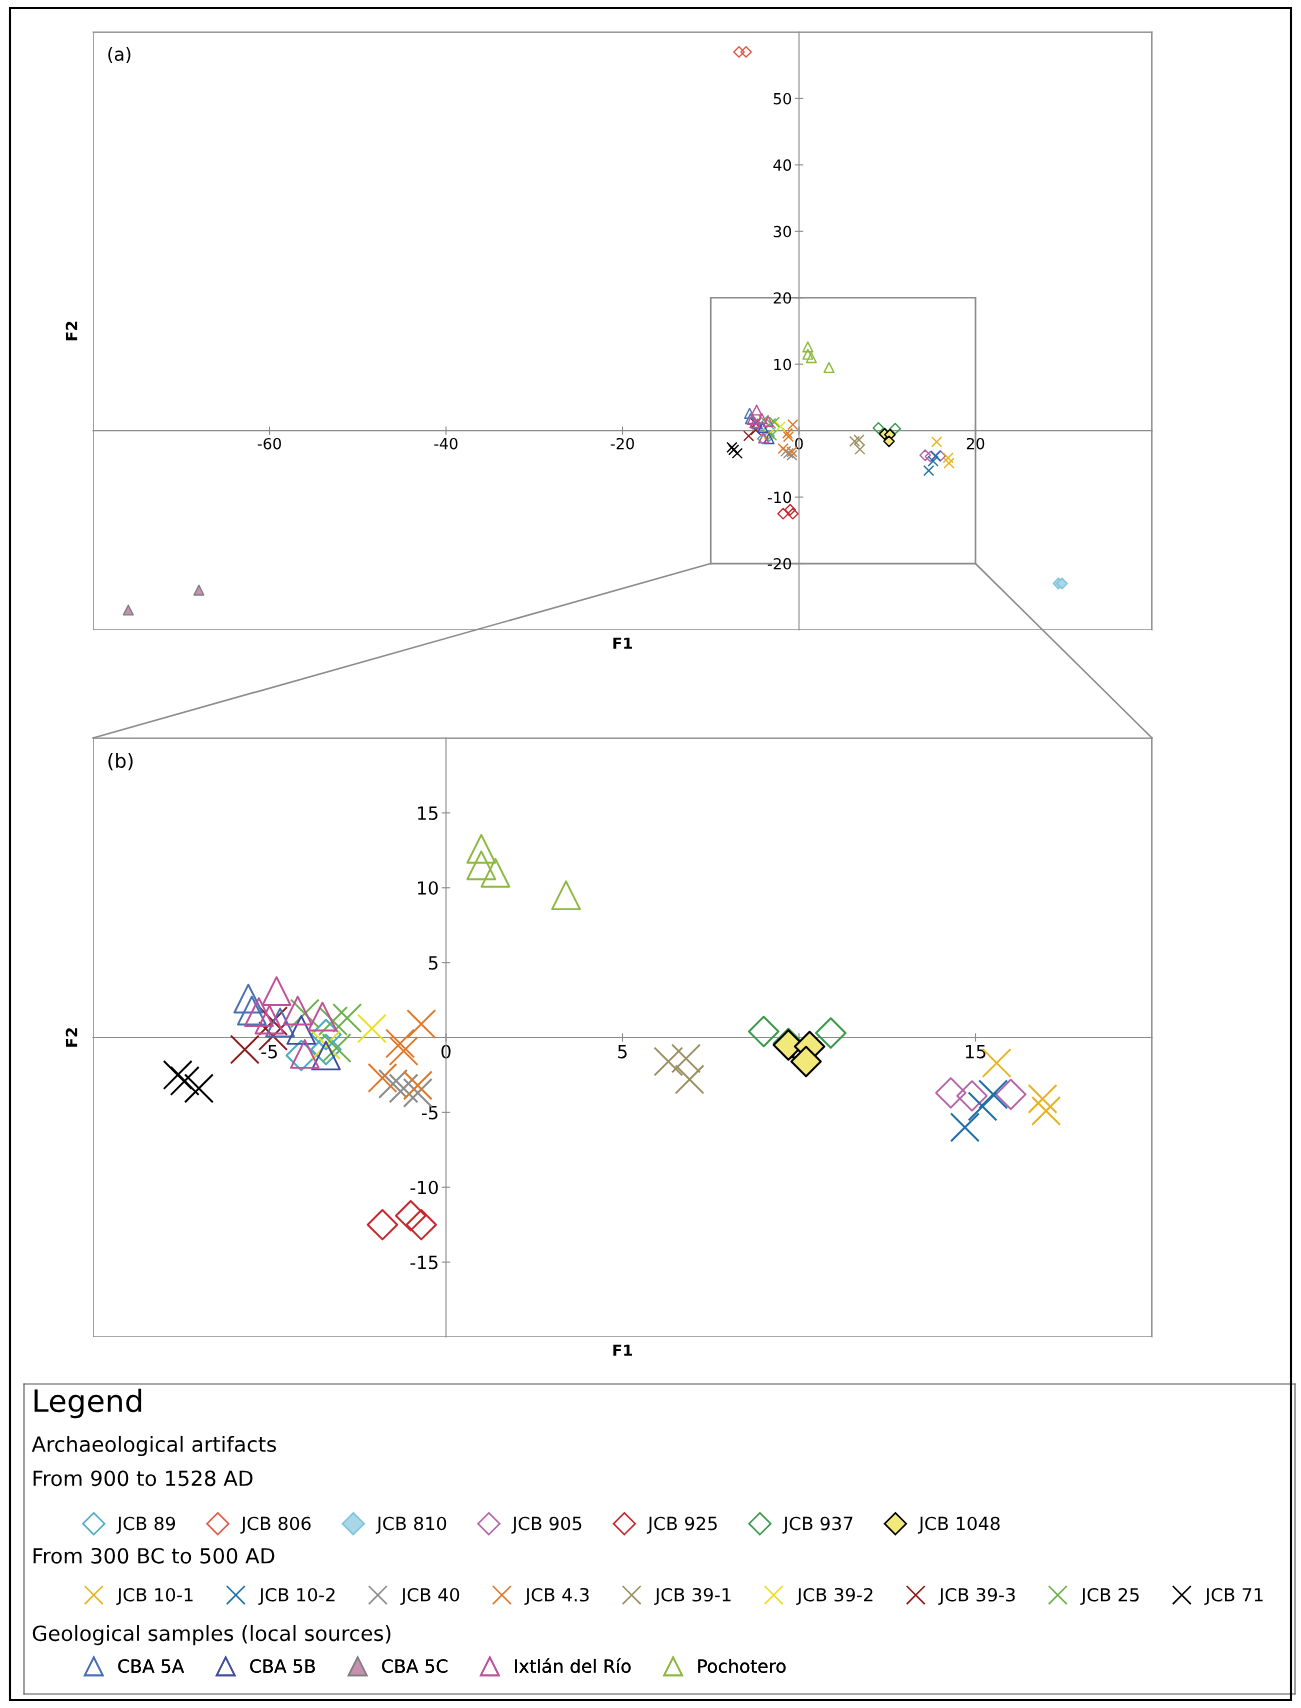 Image resolution: width=1301 pixels, height=1708 pixels. I want to click on annotation: (b), so click(120, 761).